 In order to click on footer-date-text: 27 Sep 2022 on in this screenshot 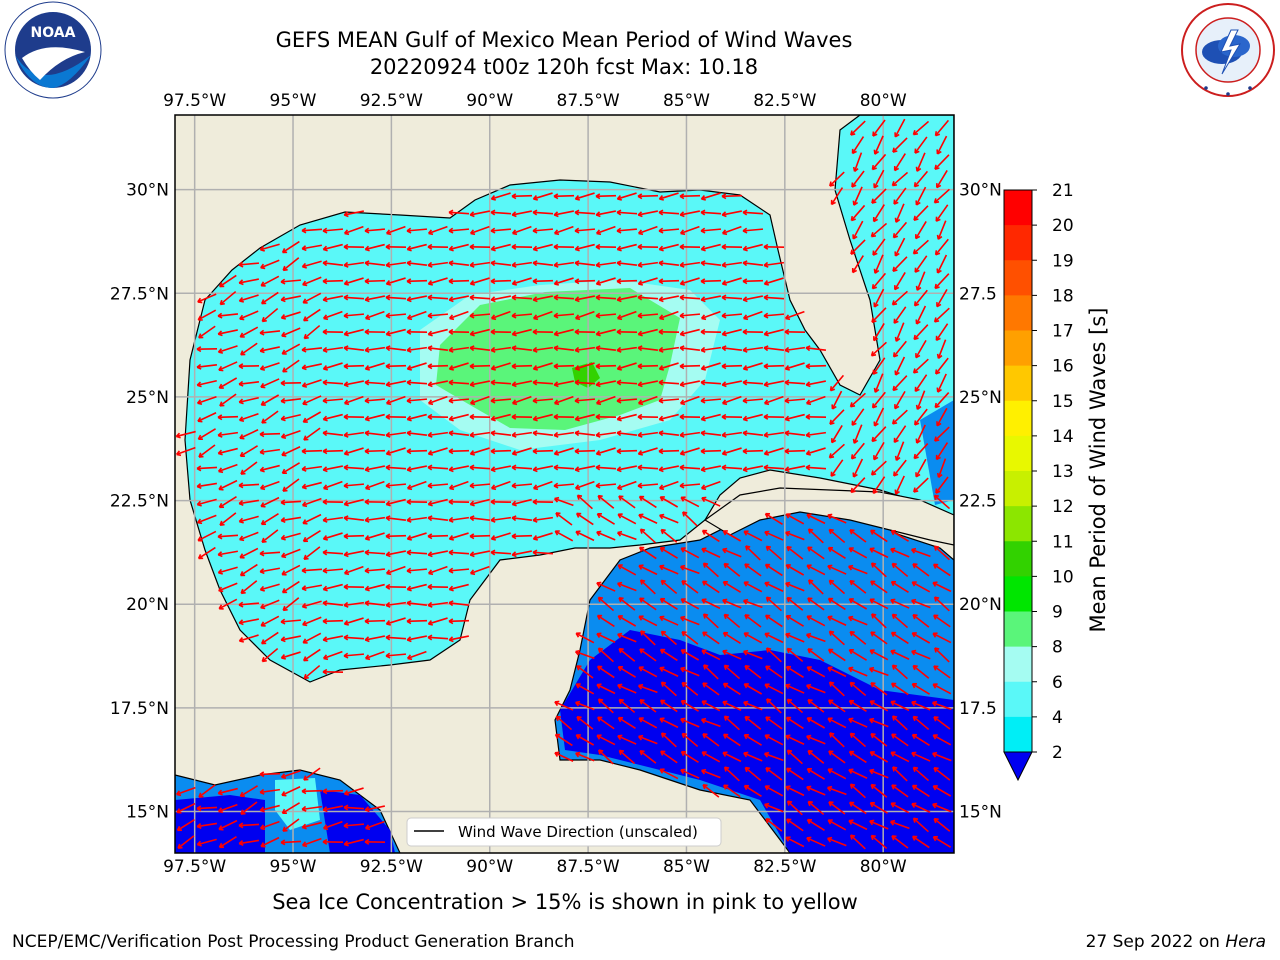, I will do `click(1155, 942)`.